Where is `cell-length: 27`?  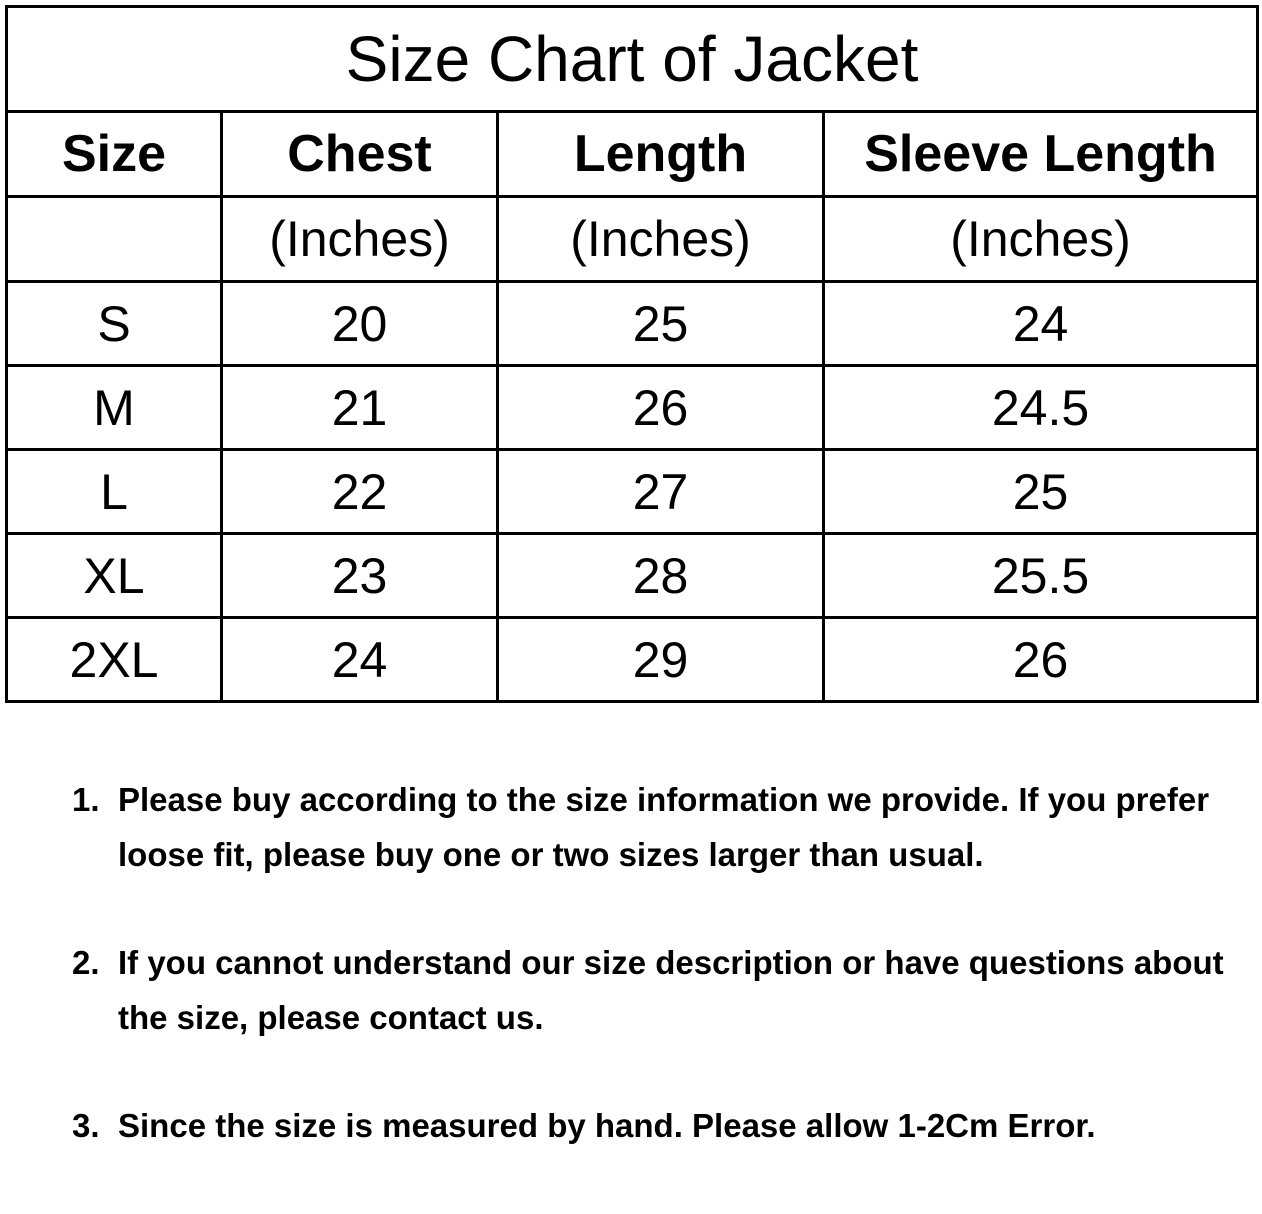
cell-length: 27 is located at coordinates (660, 491).